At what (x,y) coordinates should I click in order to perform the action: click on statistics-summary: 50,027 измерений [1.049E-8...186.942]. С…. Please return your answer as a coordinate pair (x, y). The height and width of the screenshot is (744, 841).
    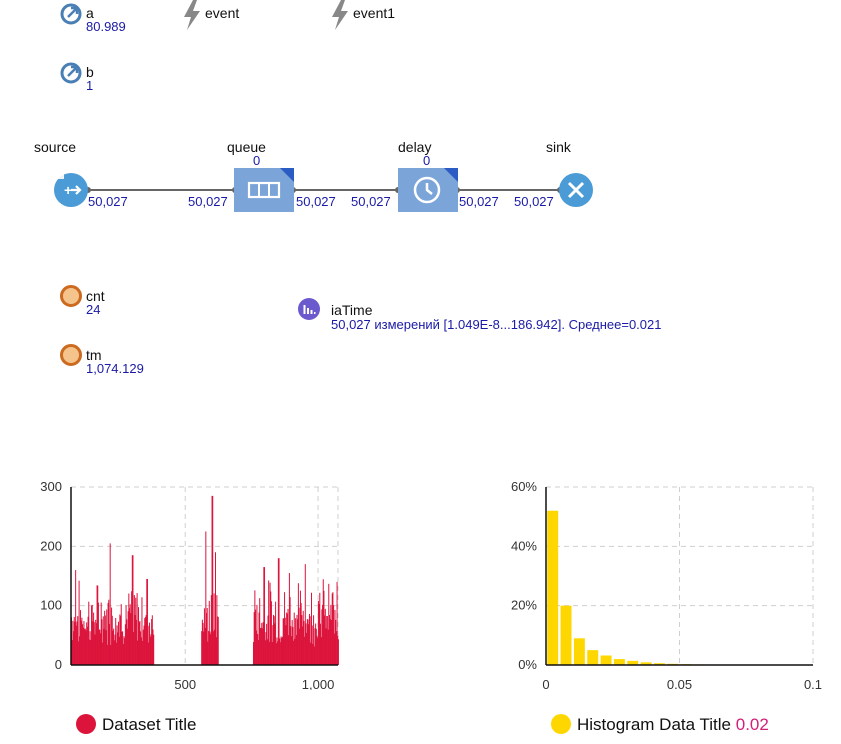
    Looking at the image, I should click on (496, 324).